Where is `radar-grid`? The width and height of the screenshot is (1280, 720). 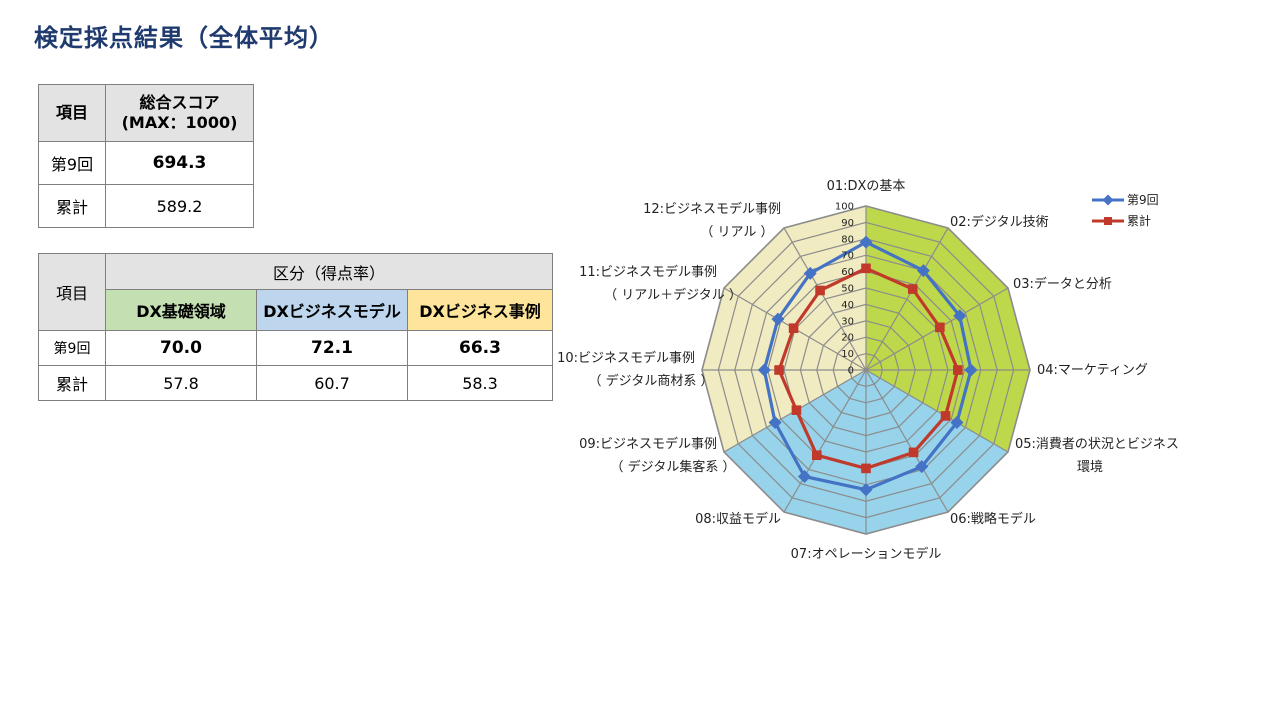
radar-grid is located at coordinates (866, 370).